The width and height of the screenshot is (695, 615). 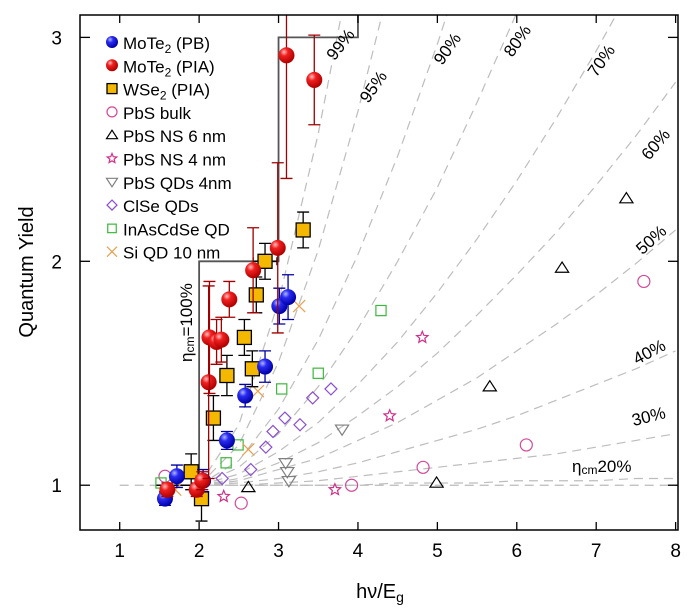 What do you see at coordinates (157, 113) in the screenshot?
I see `legend-entry: PbS bulk` at bounding box center [157, 113].